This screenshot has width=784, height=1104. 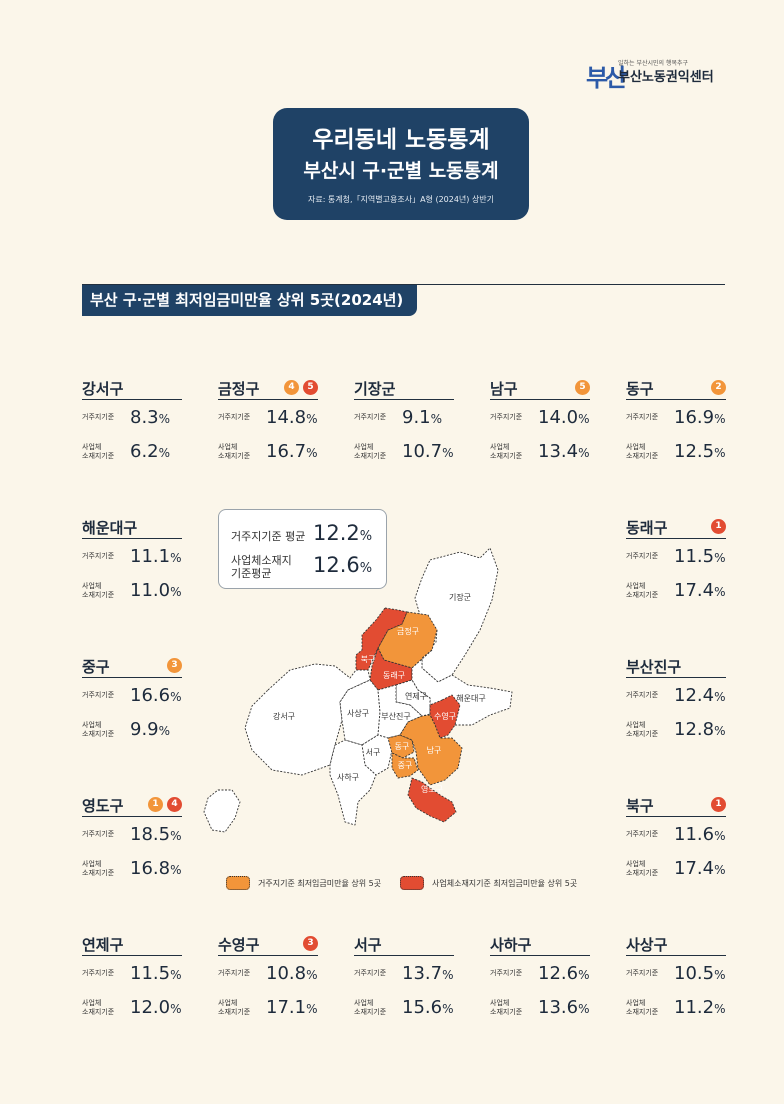 I want to click on map-region-saha, so click(x=353, y=782).